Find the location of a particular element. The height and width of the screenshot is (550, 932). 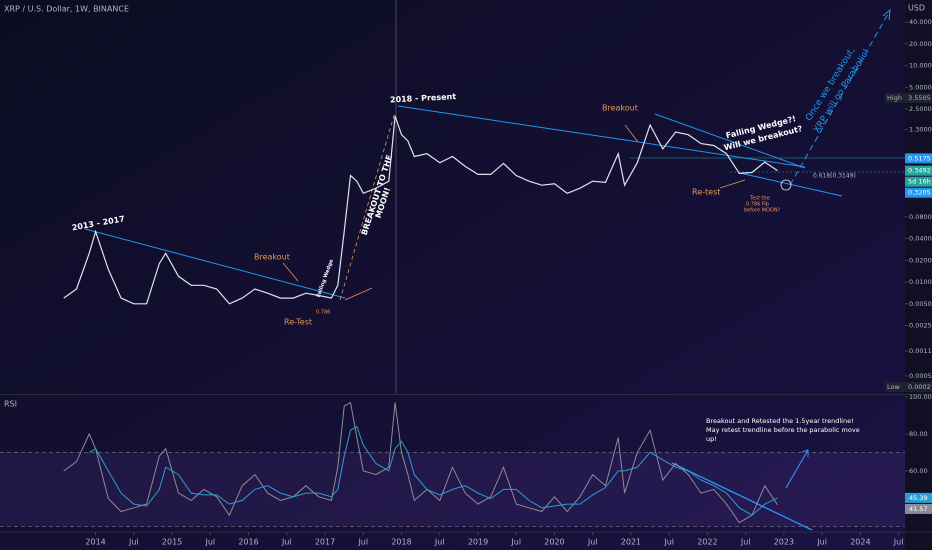

countdown: 5d 16h is located at coordinates (919, 182).